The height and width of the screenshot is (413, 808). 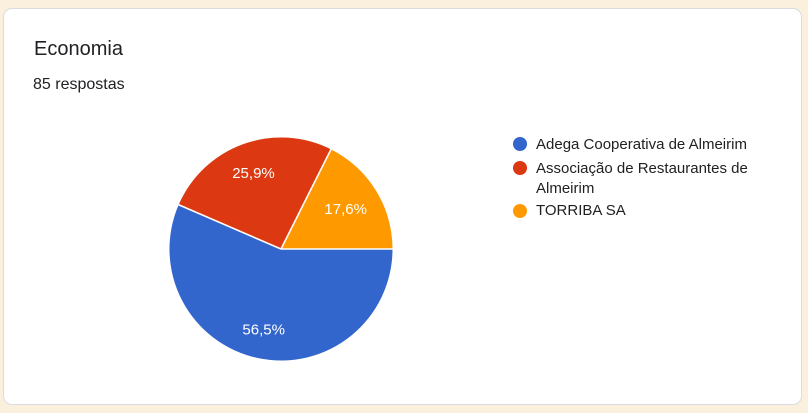 What do you see at coordinates (253, 173) in the screenshot?
I see `svg-text: 25,9%` at bounding box center [253, 173].